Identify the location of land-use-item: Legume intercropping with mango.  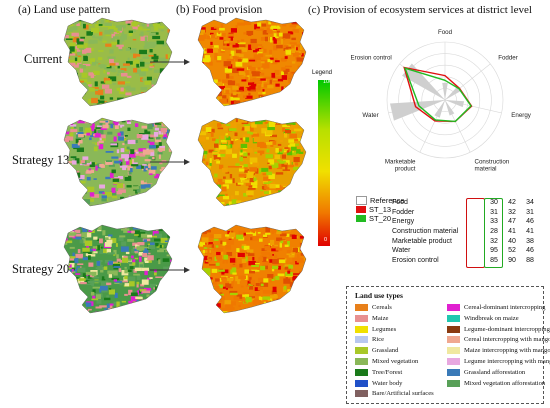
(498, 361).